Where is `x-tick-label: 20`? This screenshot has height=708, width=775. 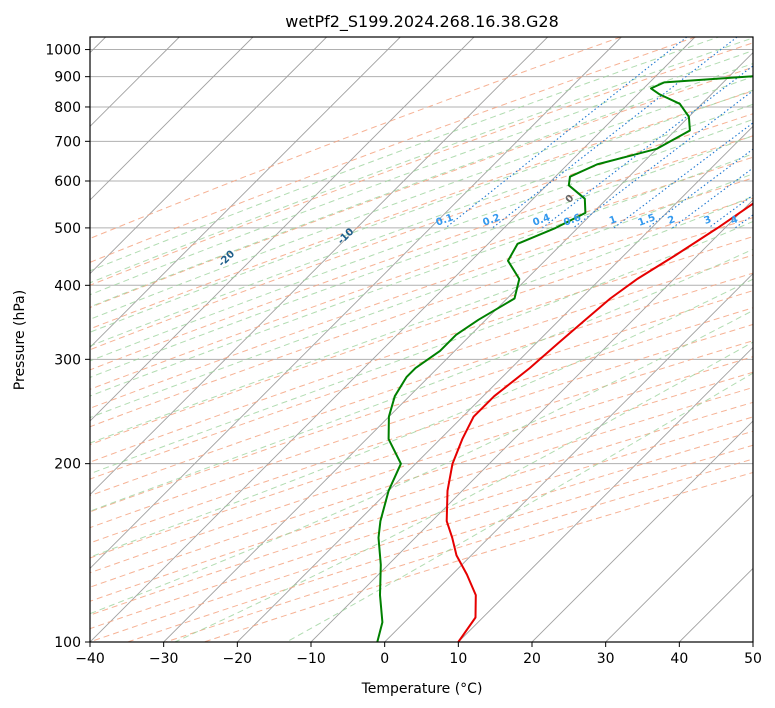
x-tick-label: 20 is located at coordinates (532, 659).